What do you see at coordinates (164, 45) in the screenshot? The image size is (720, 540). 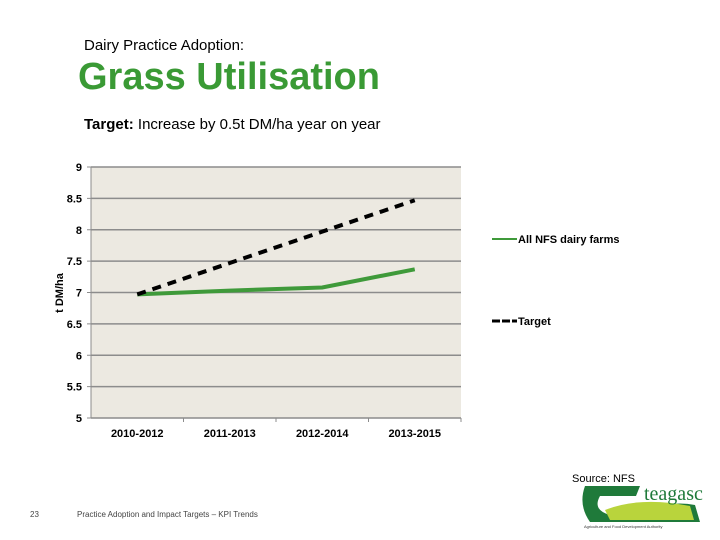 I see `slide-subtitle: Dairy Practice Adoption:` at bounding box center [164, 45].